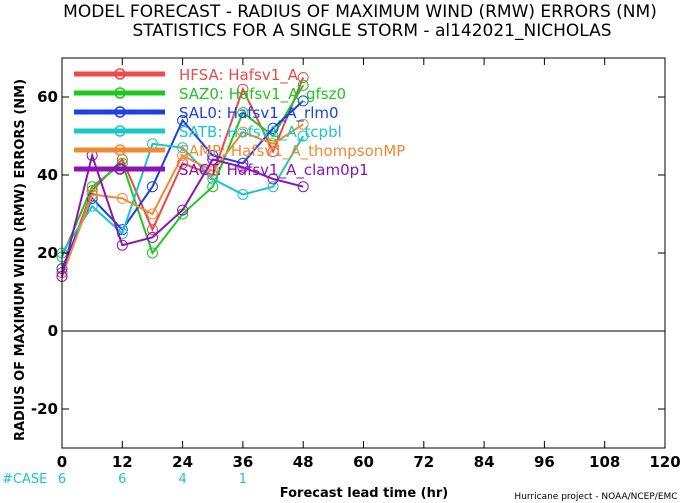 Image resolution: width=700 pixels, height=503 pixels. I want to click on x-tick-label: 96, so click(544, 462).